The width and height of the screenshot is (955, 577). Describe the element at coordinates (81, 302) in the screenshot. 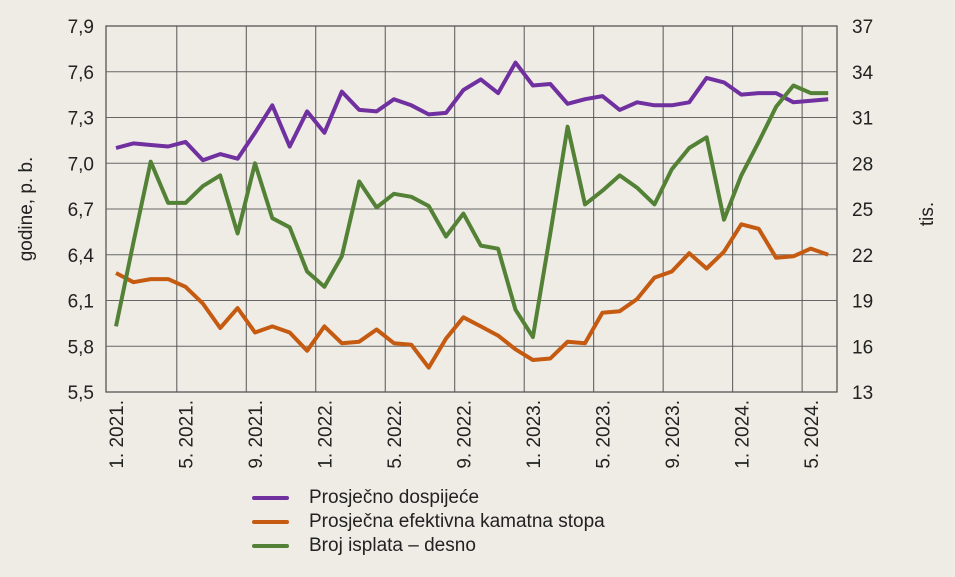

I see `y-tick-label-left: 6,1` at that location.